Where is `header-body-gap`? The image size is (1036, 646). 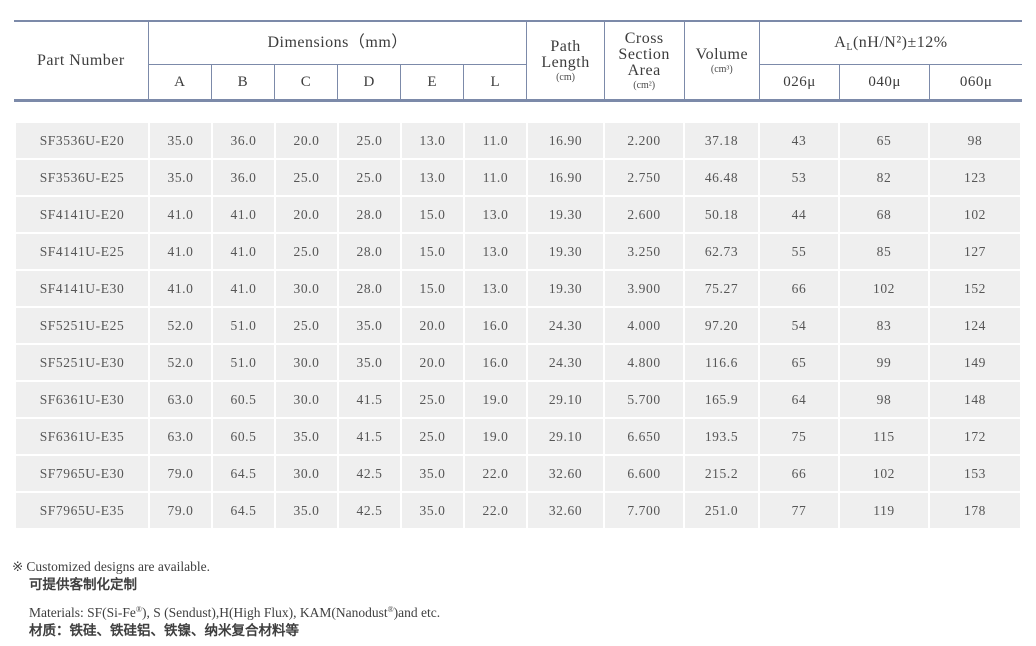 header-body-gap is located at coordinates (518, 111).